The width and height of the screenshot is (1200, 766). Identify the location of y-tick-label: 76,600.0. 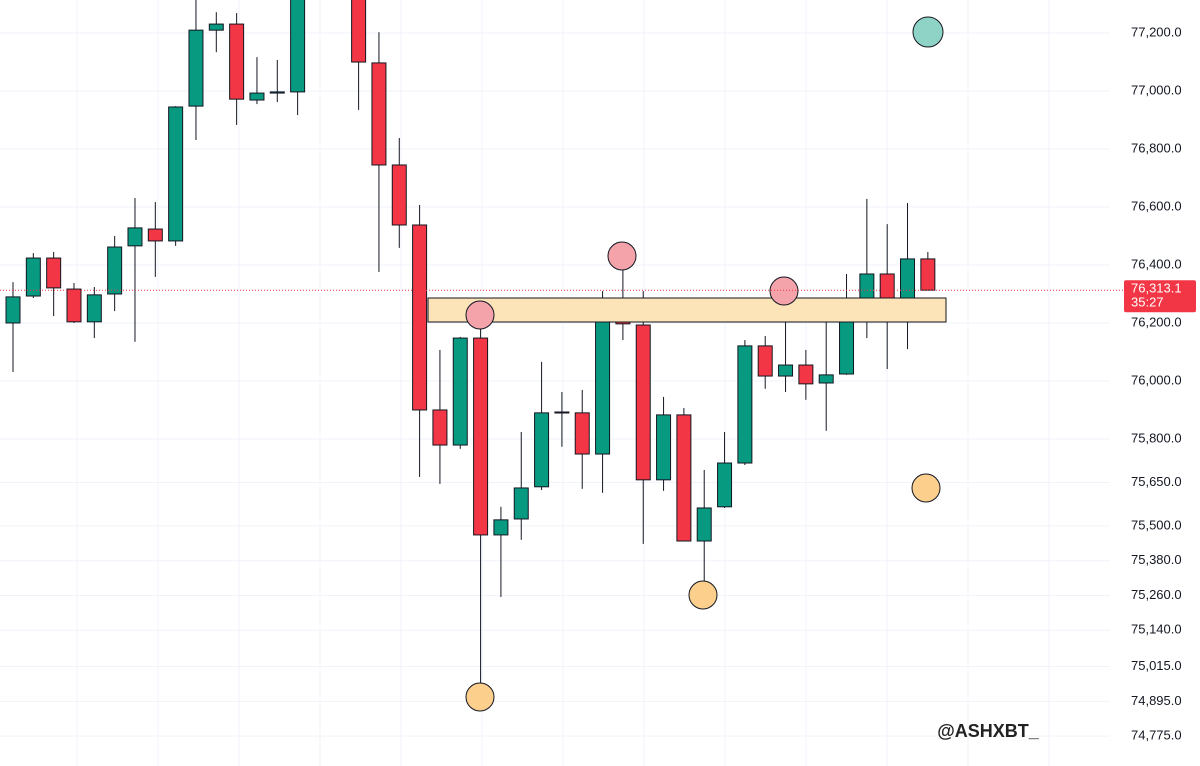
(1156, 205).